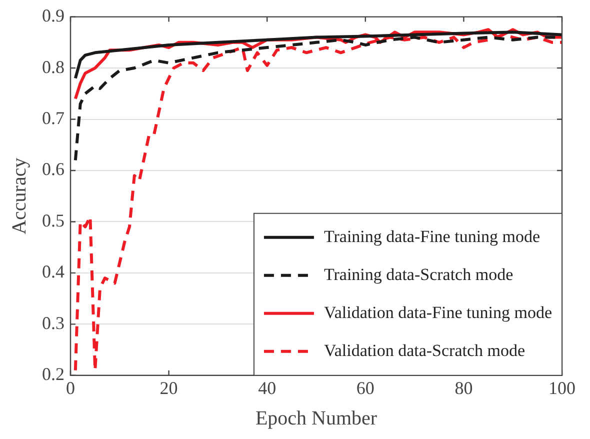  What do you see at coordinates (562, 388) in the screenshot?
I see `x-tick-label: 100` at bounding box center [562, 388].